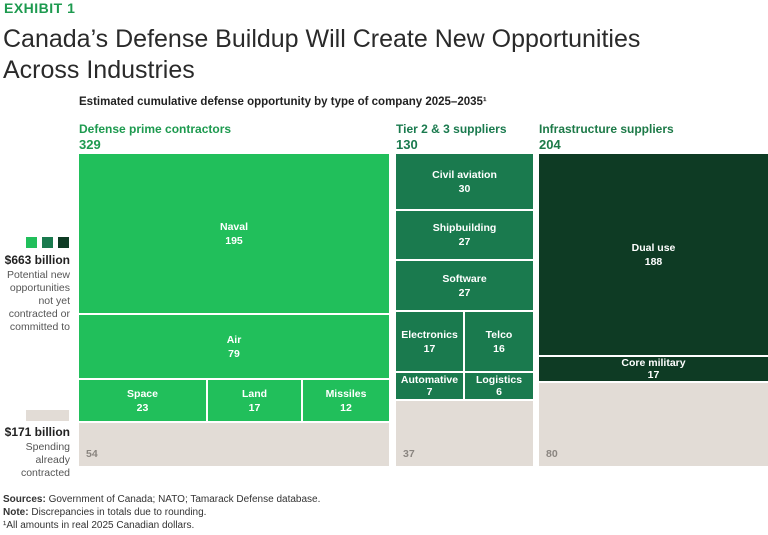  Describe the element at coordinates (464, 278) in the screenshot. I see `cell-label: Software` at that location.